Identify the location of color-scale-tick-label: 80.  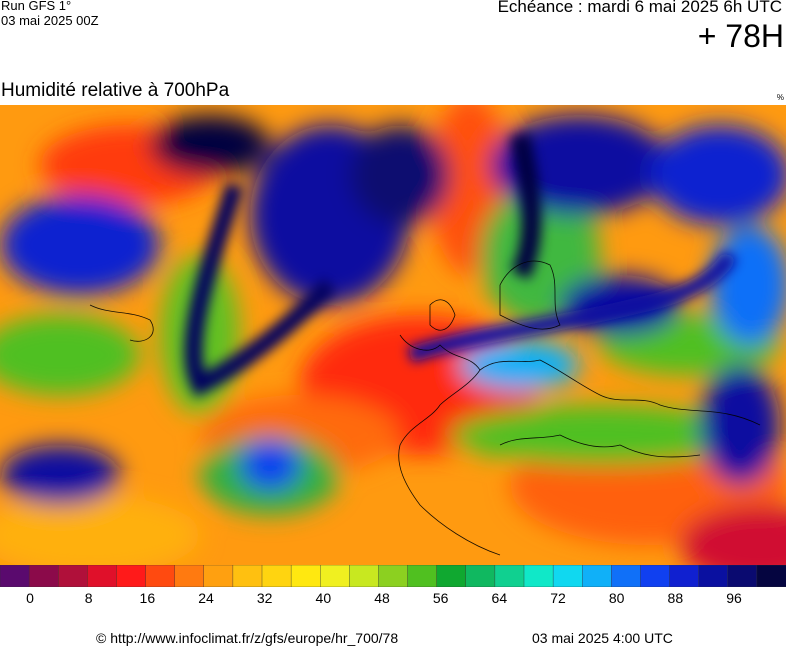
(616, 598).